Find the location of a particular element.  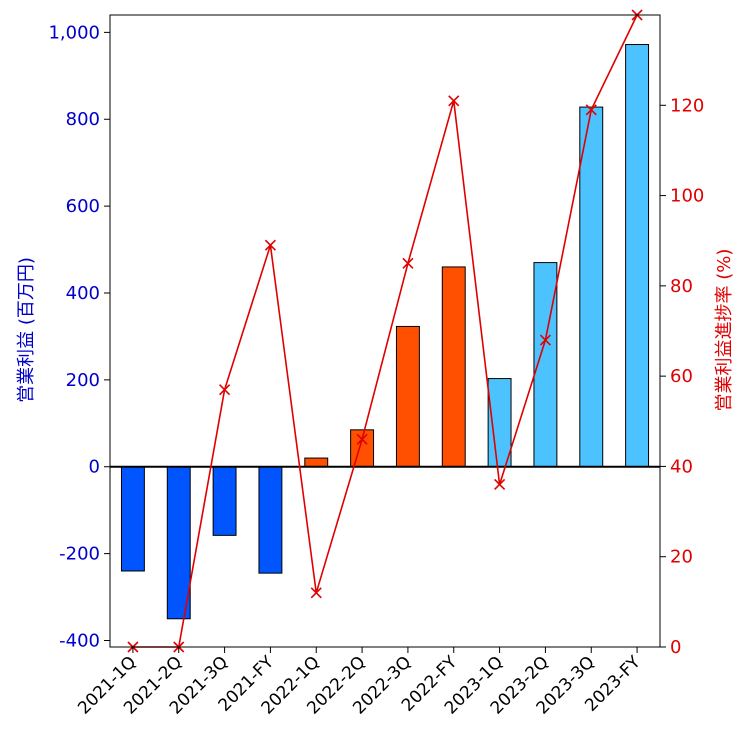

progress-marker-2021-3Q is located at coordinates (225, 390).